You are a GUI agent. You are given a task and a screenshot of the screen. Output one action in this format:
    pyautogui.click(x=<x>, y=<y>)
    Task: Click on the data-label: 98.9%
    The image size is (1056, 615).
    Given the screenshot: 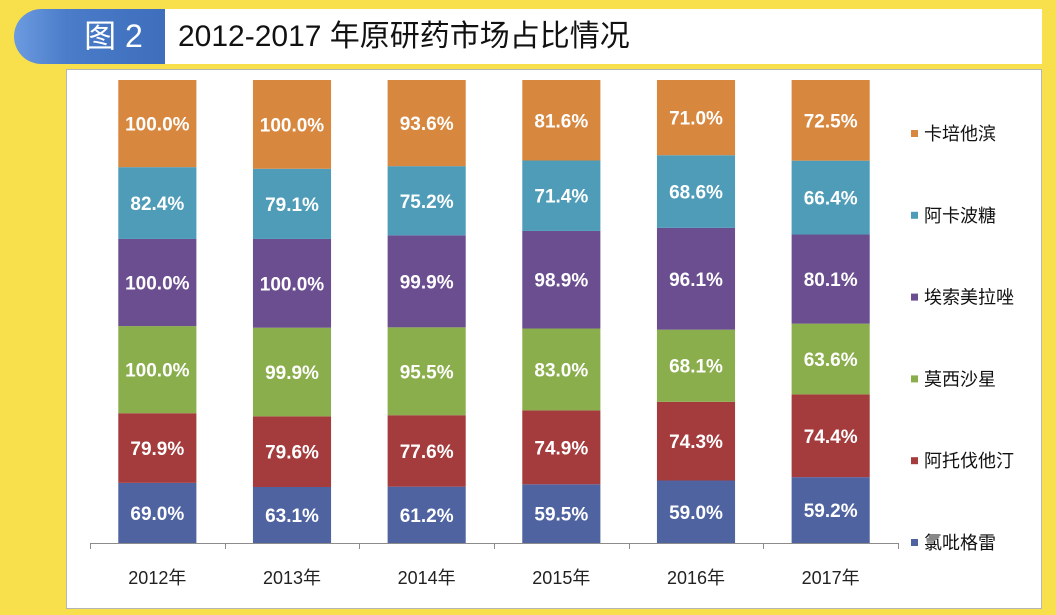 What is the action you would take?
    pyautogui.click(x=561, y=281)
    